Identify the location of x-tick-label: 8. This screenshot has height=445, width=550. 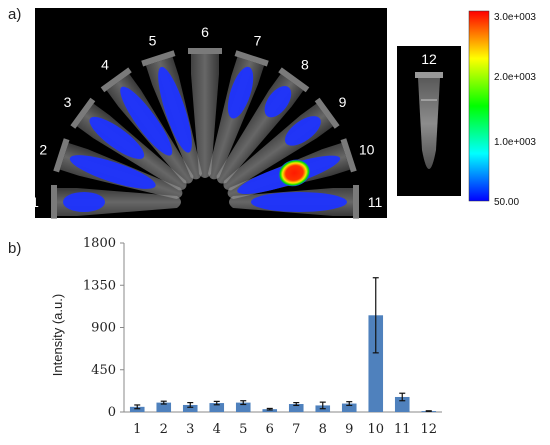
(323, 429).